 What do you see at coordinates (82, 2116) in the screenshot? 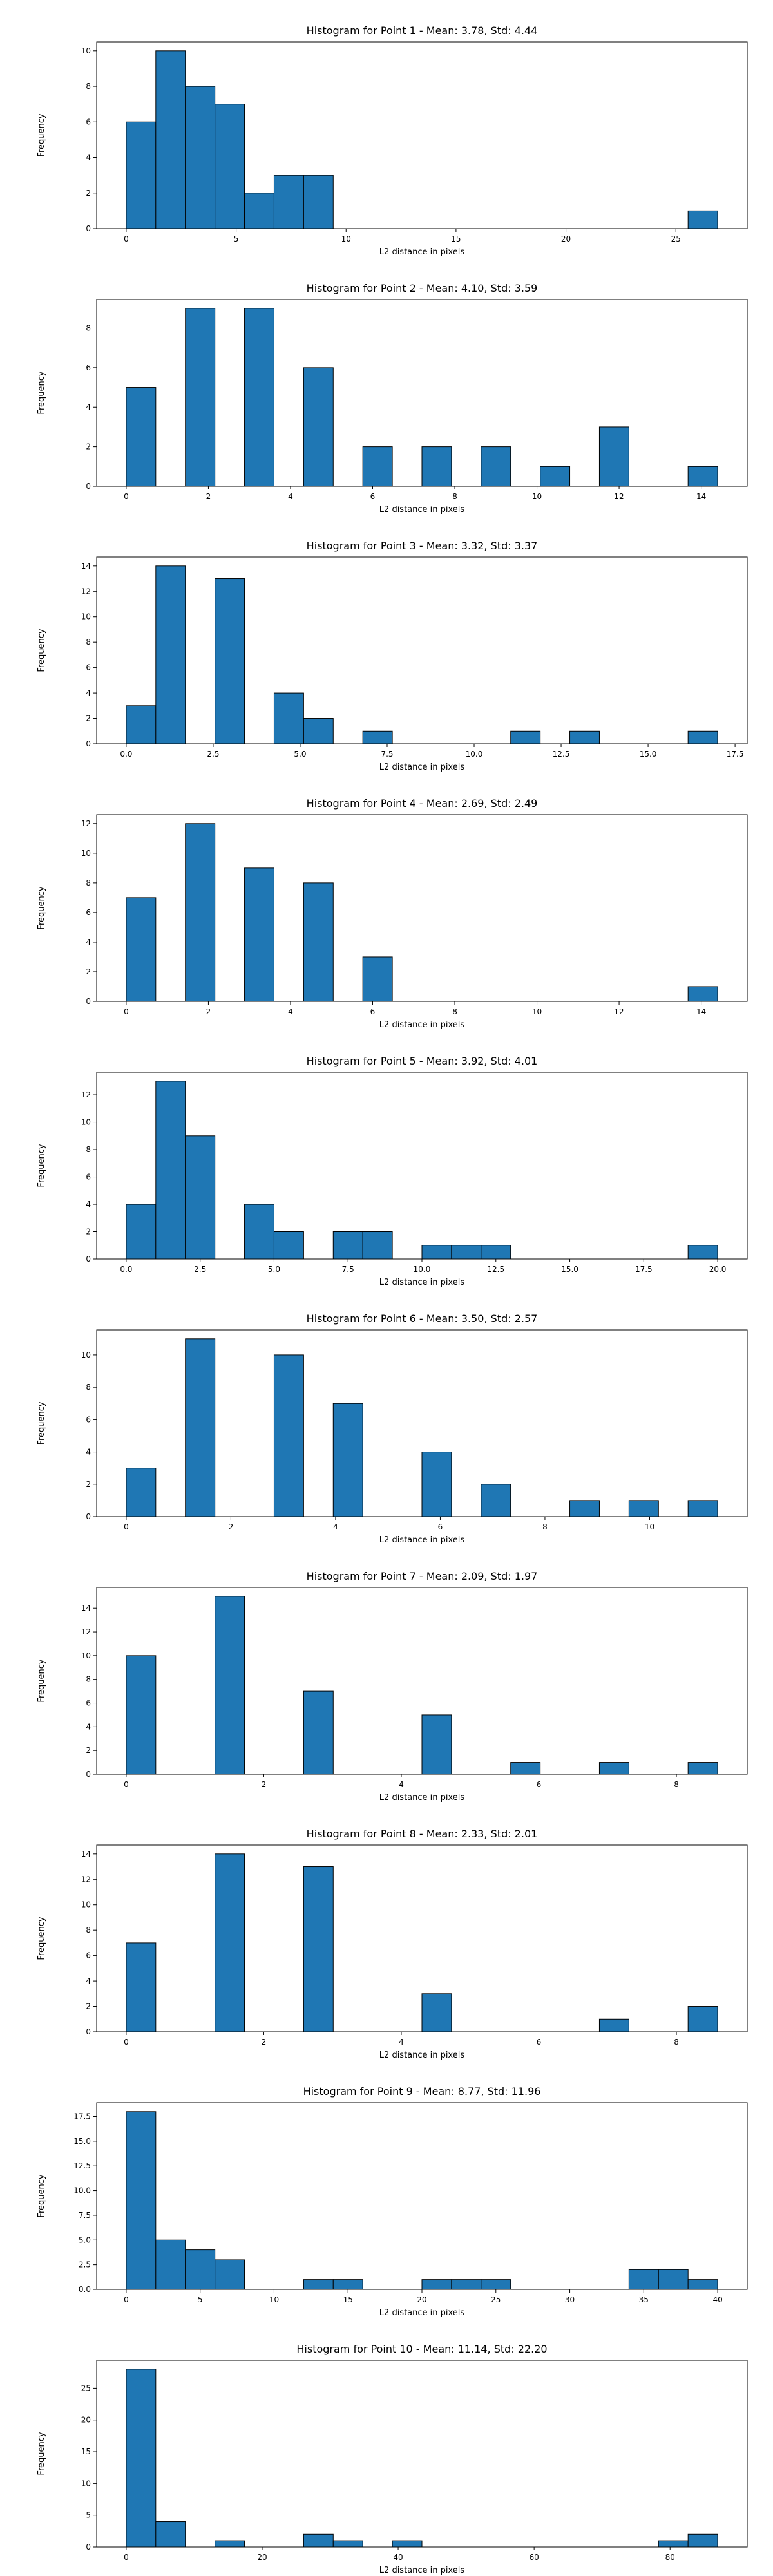
I see `y-tick-label: 17.5` at bounding box center [82, 2116].